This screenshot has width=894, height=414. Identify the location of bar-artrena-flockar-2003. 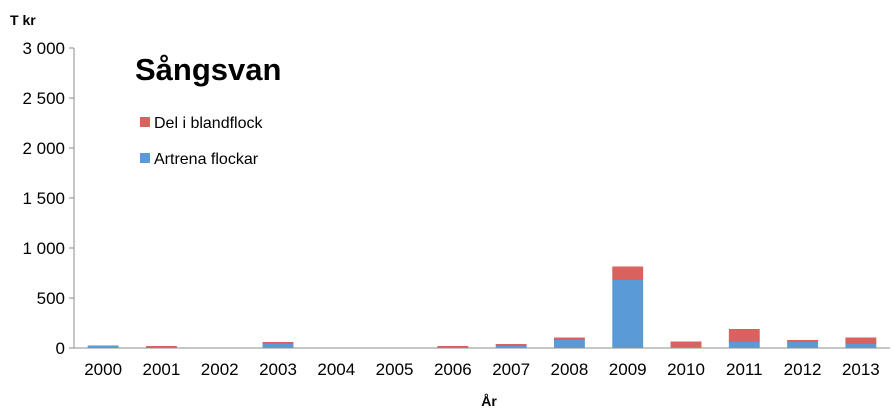
(278, 346).